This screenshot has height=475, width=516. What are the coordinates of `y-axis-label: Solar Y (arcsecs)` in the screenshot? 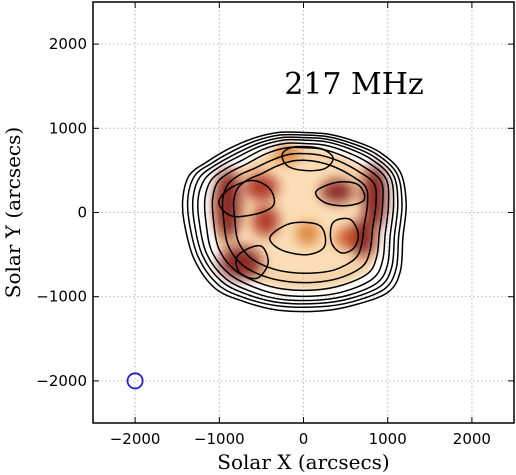 It's located at (13, 212).